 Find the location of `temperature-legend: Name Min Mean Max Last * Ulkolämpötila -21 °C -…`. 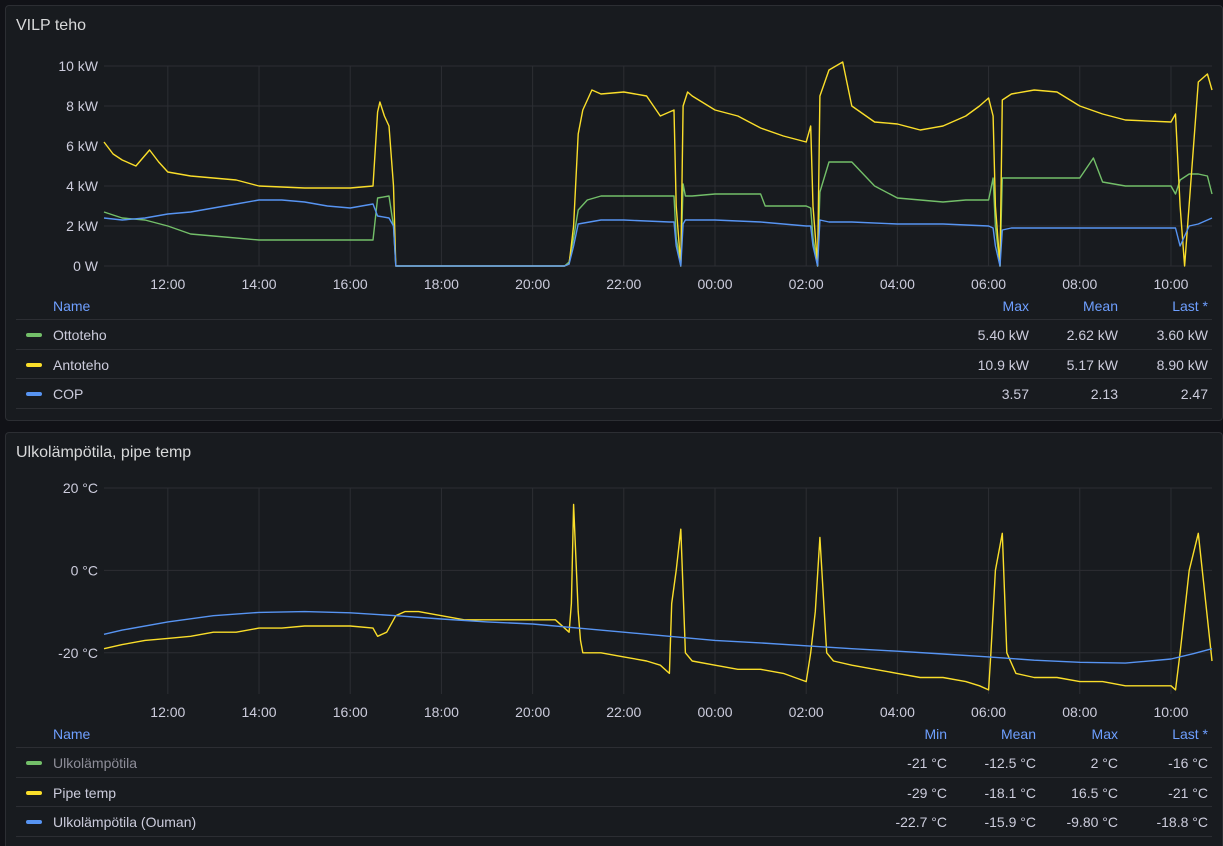

temperature-legend: Name Min Mean Max Last * Ulkolämpötila -21 °C -… is located at coordinates (614, 778).